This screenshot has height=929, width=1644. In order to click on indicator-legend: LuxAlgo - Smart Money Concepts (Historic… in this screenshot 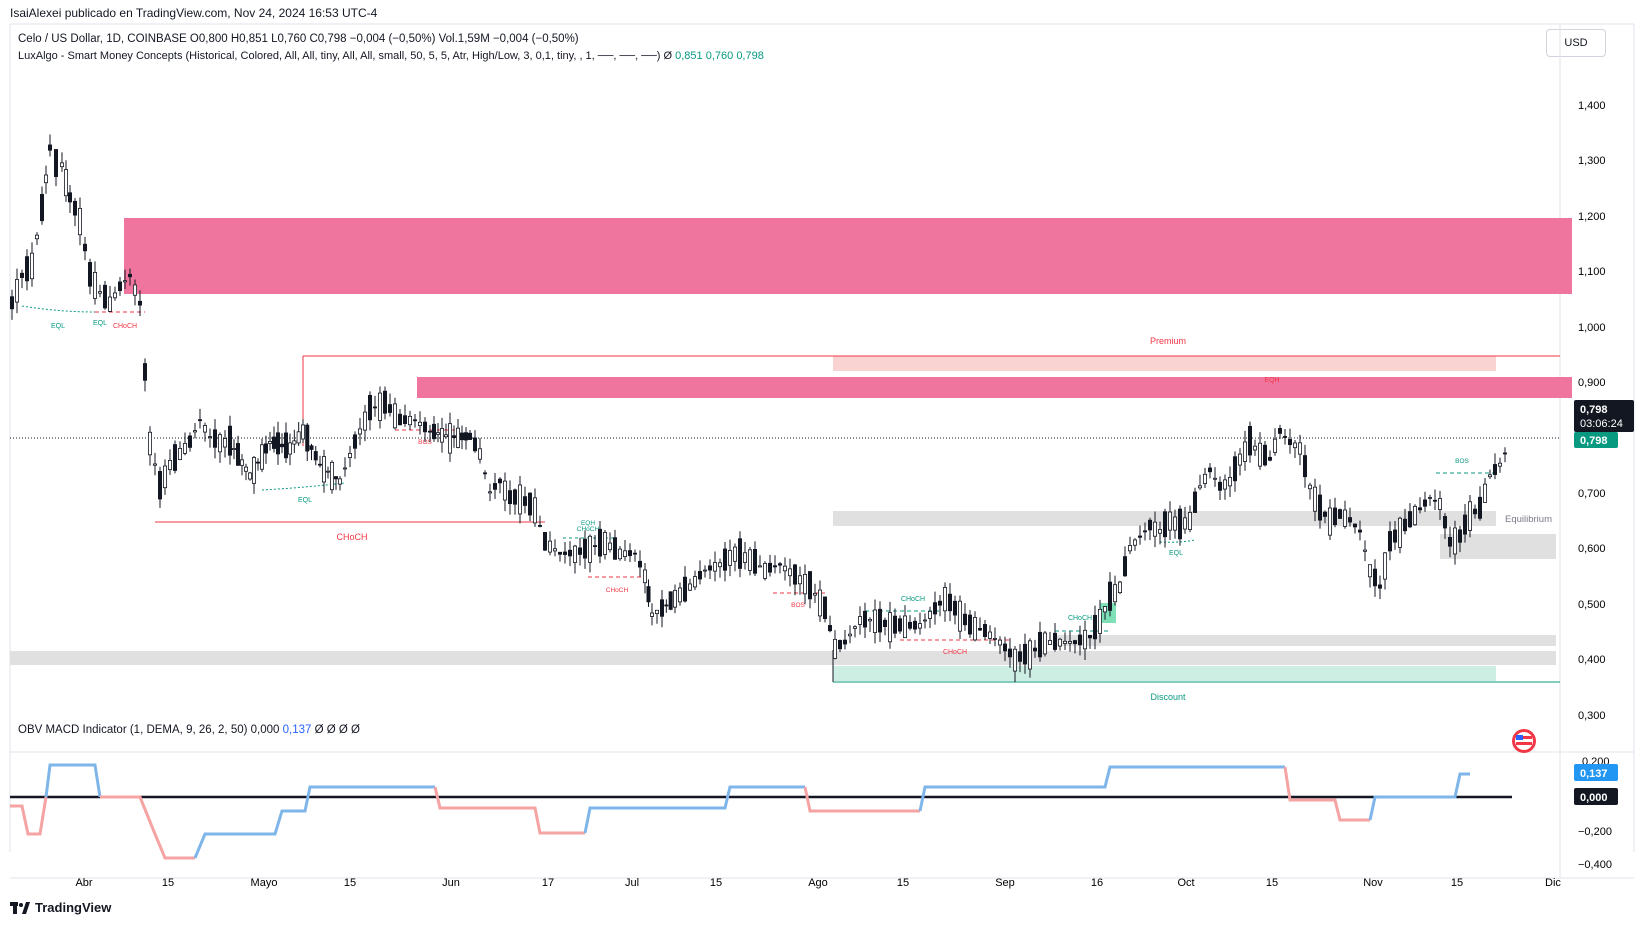, I will do `click(391, 56)`.